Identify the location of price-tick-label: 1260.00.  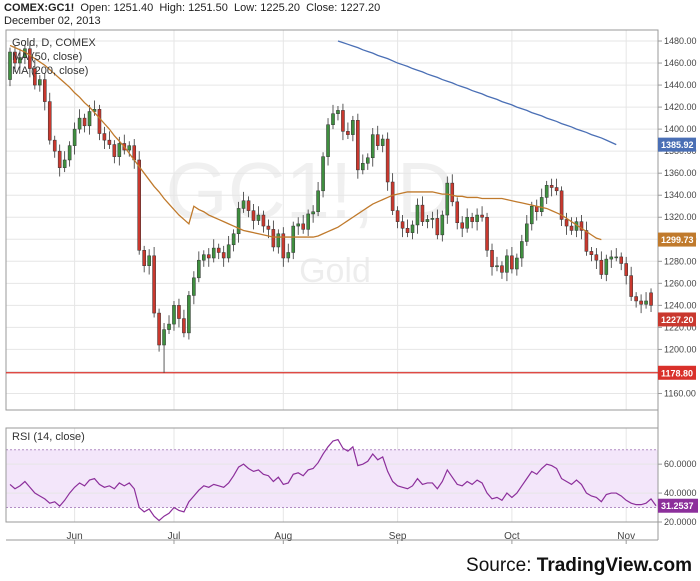
(680, 283).